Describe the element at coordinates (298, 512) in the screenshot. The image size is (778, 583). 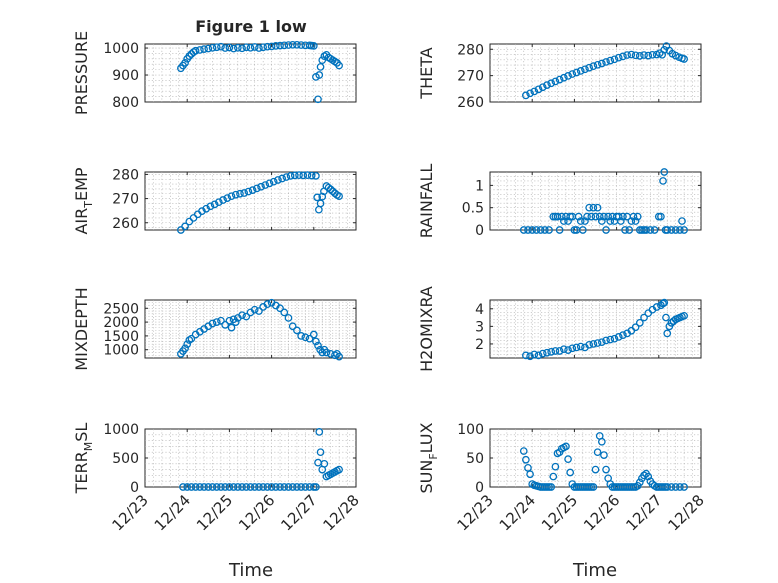
I see `x-tick-label: 12/27` at that location.